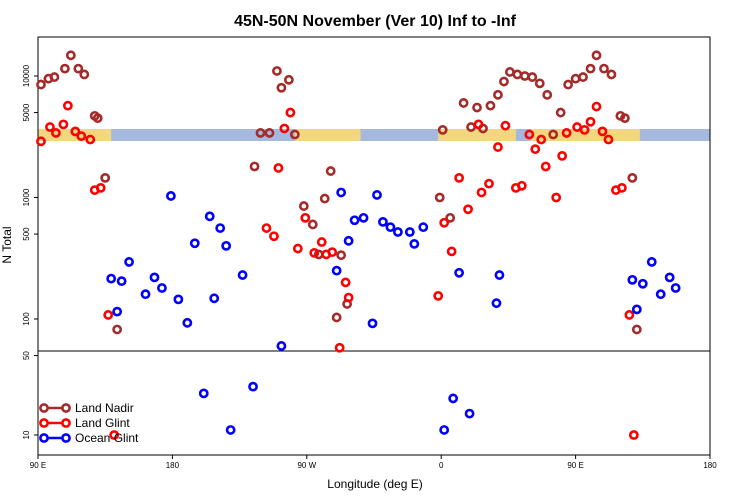 Image resolution: width=750 pixels, height=500 pixels. What do you see at coordinates (575, 465) in the screenshot?
I see `x-tick-label: 90 E` at bounding box center [575, 465].